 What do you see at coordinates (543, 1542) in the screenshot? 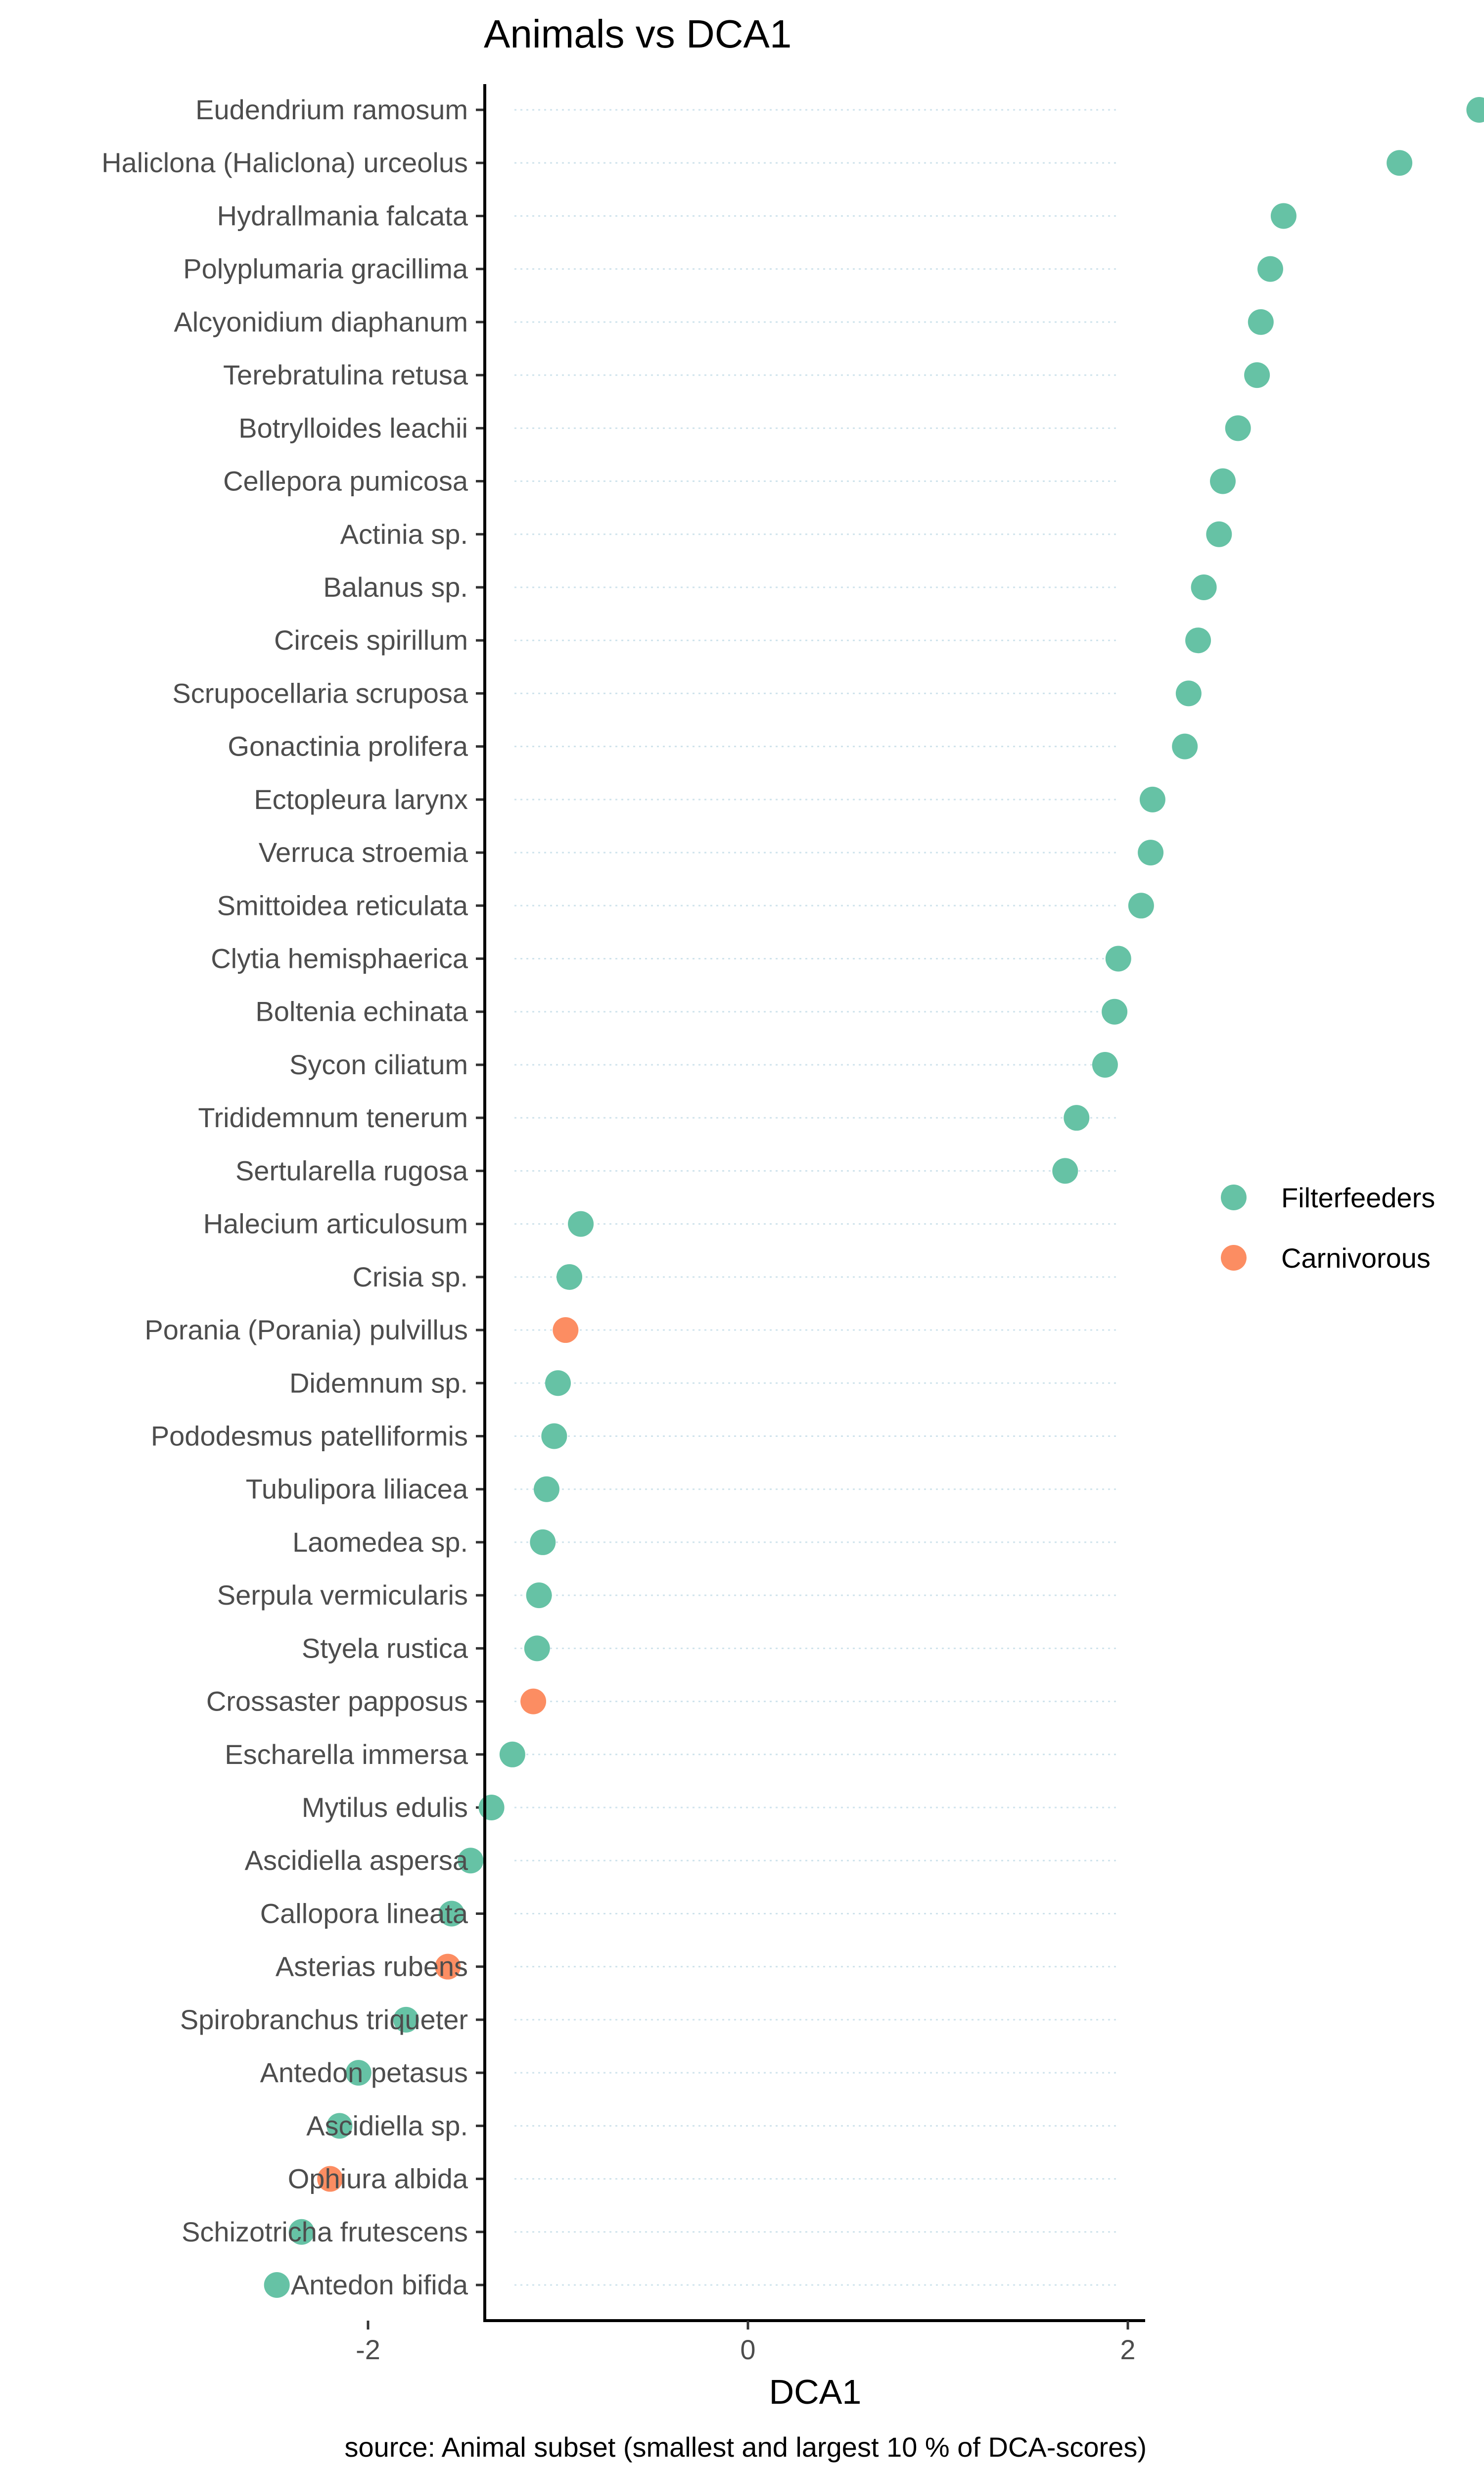
I see `point-laomedea-sp` at bounding box center [543, 1542].